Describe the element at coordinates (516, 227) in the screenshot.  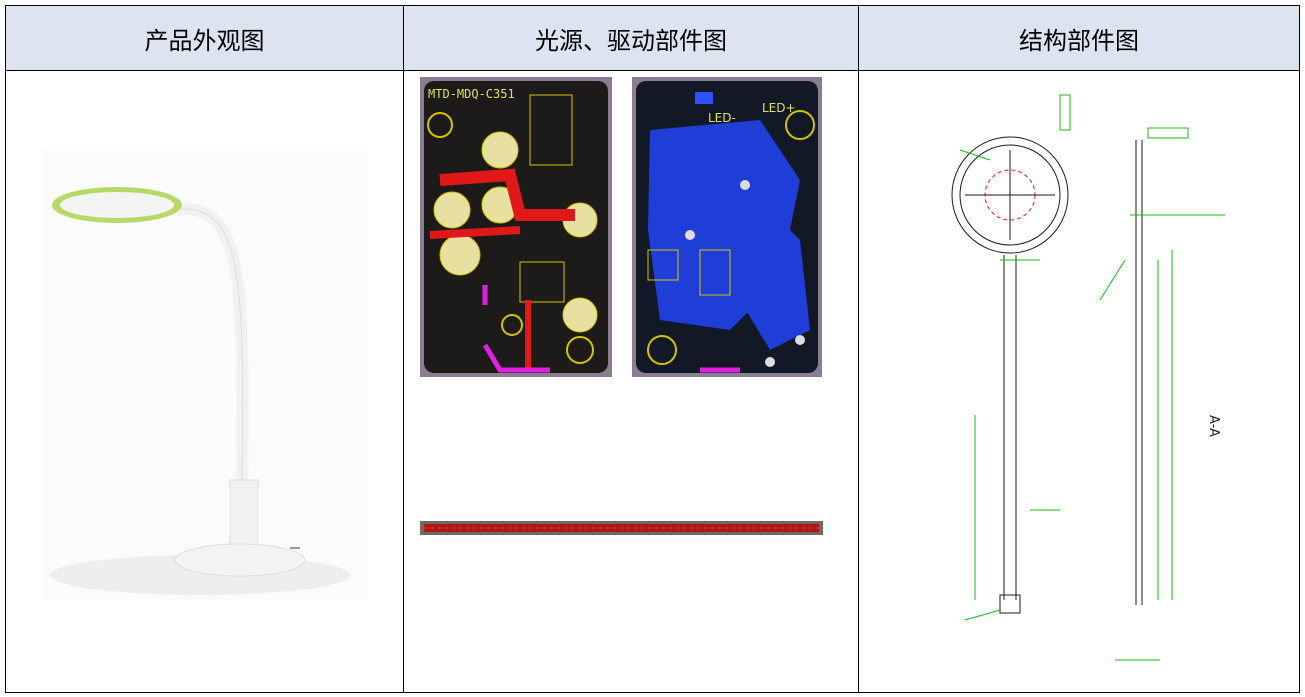
I see `pcb-board: MTD-MDQ-C351` at that location.